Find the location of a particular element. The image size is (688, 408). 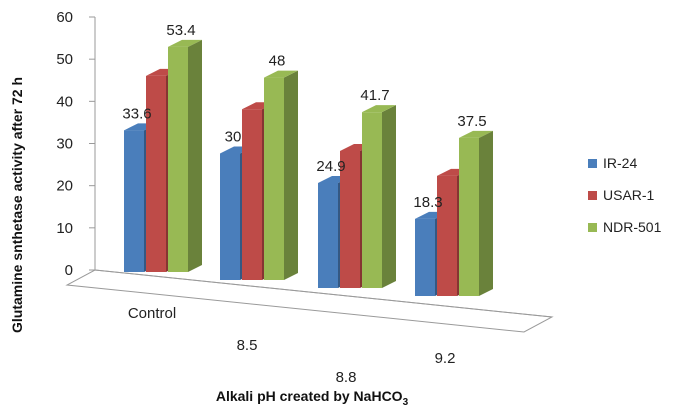

bar-USAR-1-8.5-front is located at coordinates (252, 194).